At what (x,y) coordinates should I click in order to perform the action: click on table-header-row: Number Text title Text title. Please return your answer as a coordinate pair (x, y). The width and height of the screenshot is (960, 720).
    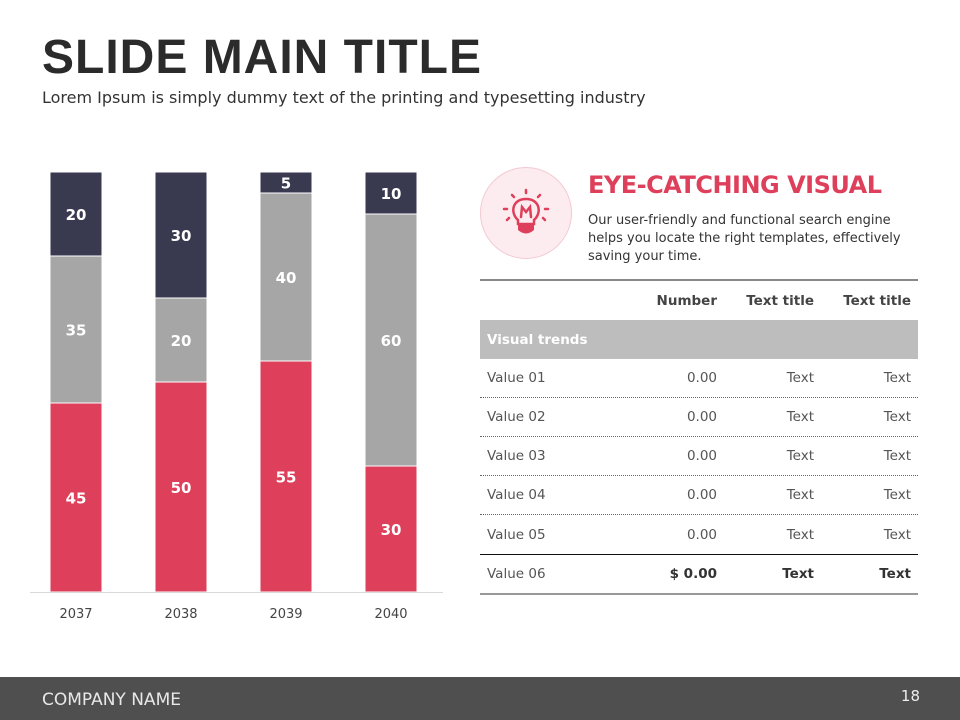
    Looking at the image, I should click on (699, 300).